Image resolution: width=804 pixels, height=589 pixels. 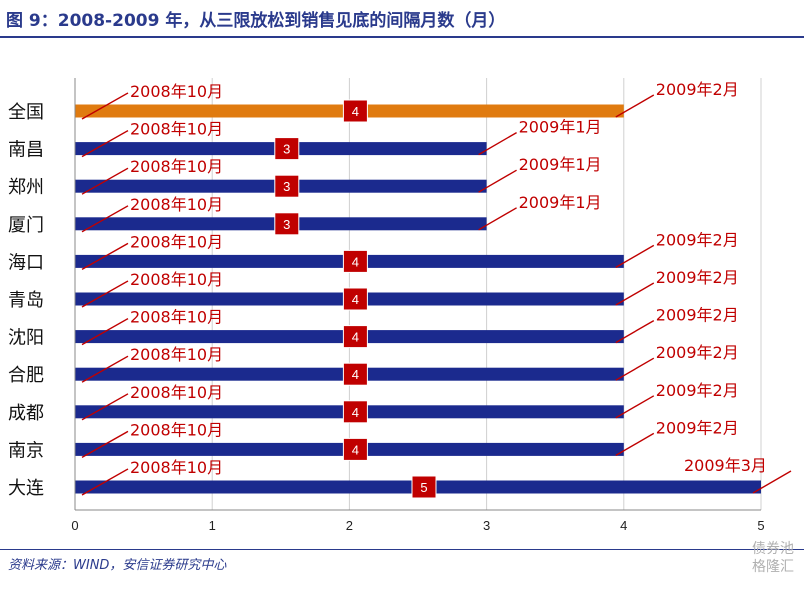 What do you see at coordinates (26, 300) in the screenshot?
I see `category-label: 青岛` at bounding box center [26, 300].